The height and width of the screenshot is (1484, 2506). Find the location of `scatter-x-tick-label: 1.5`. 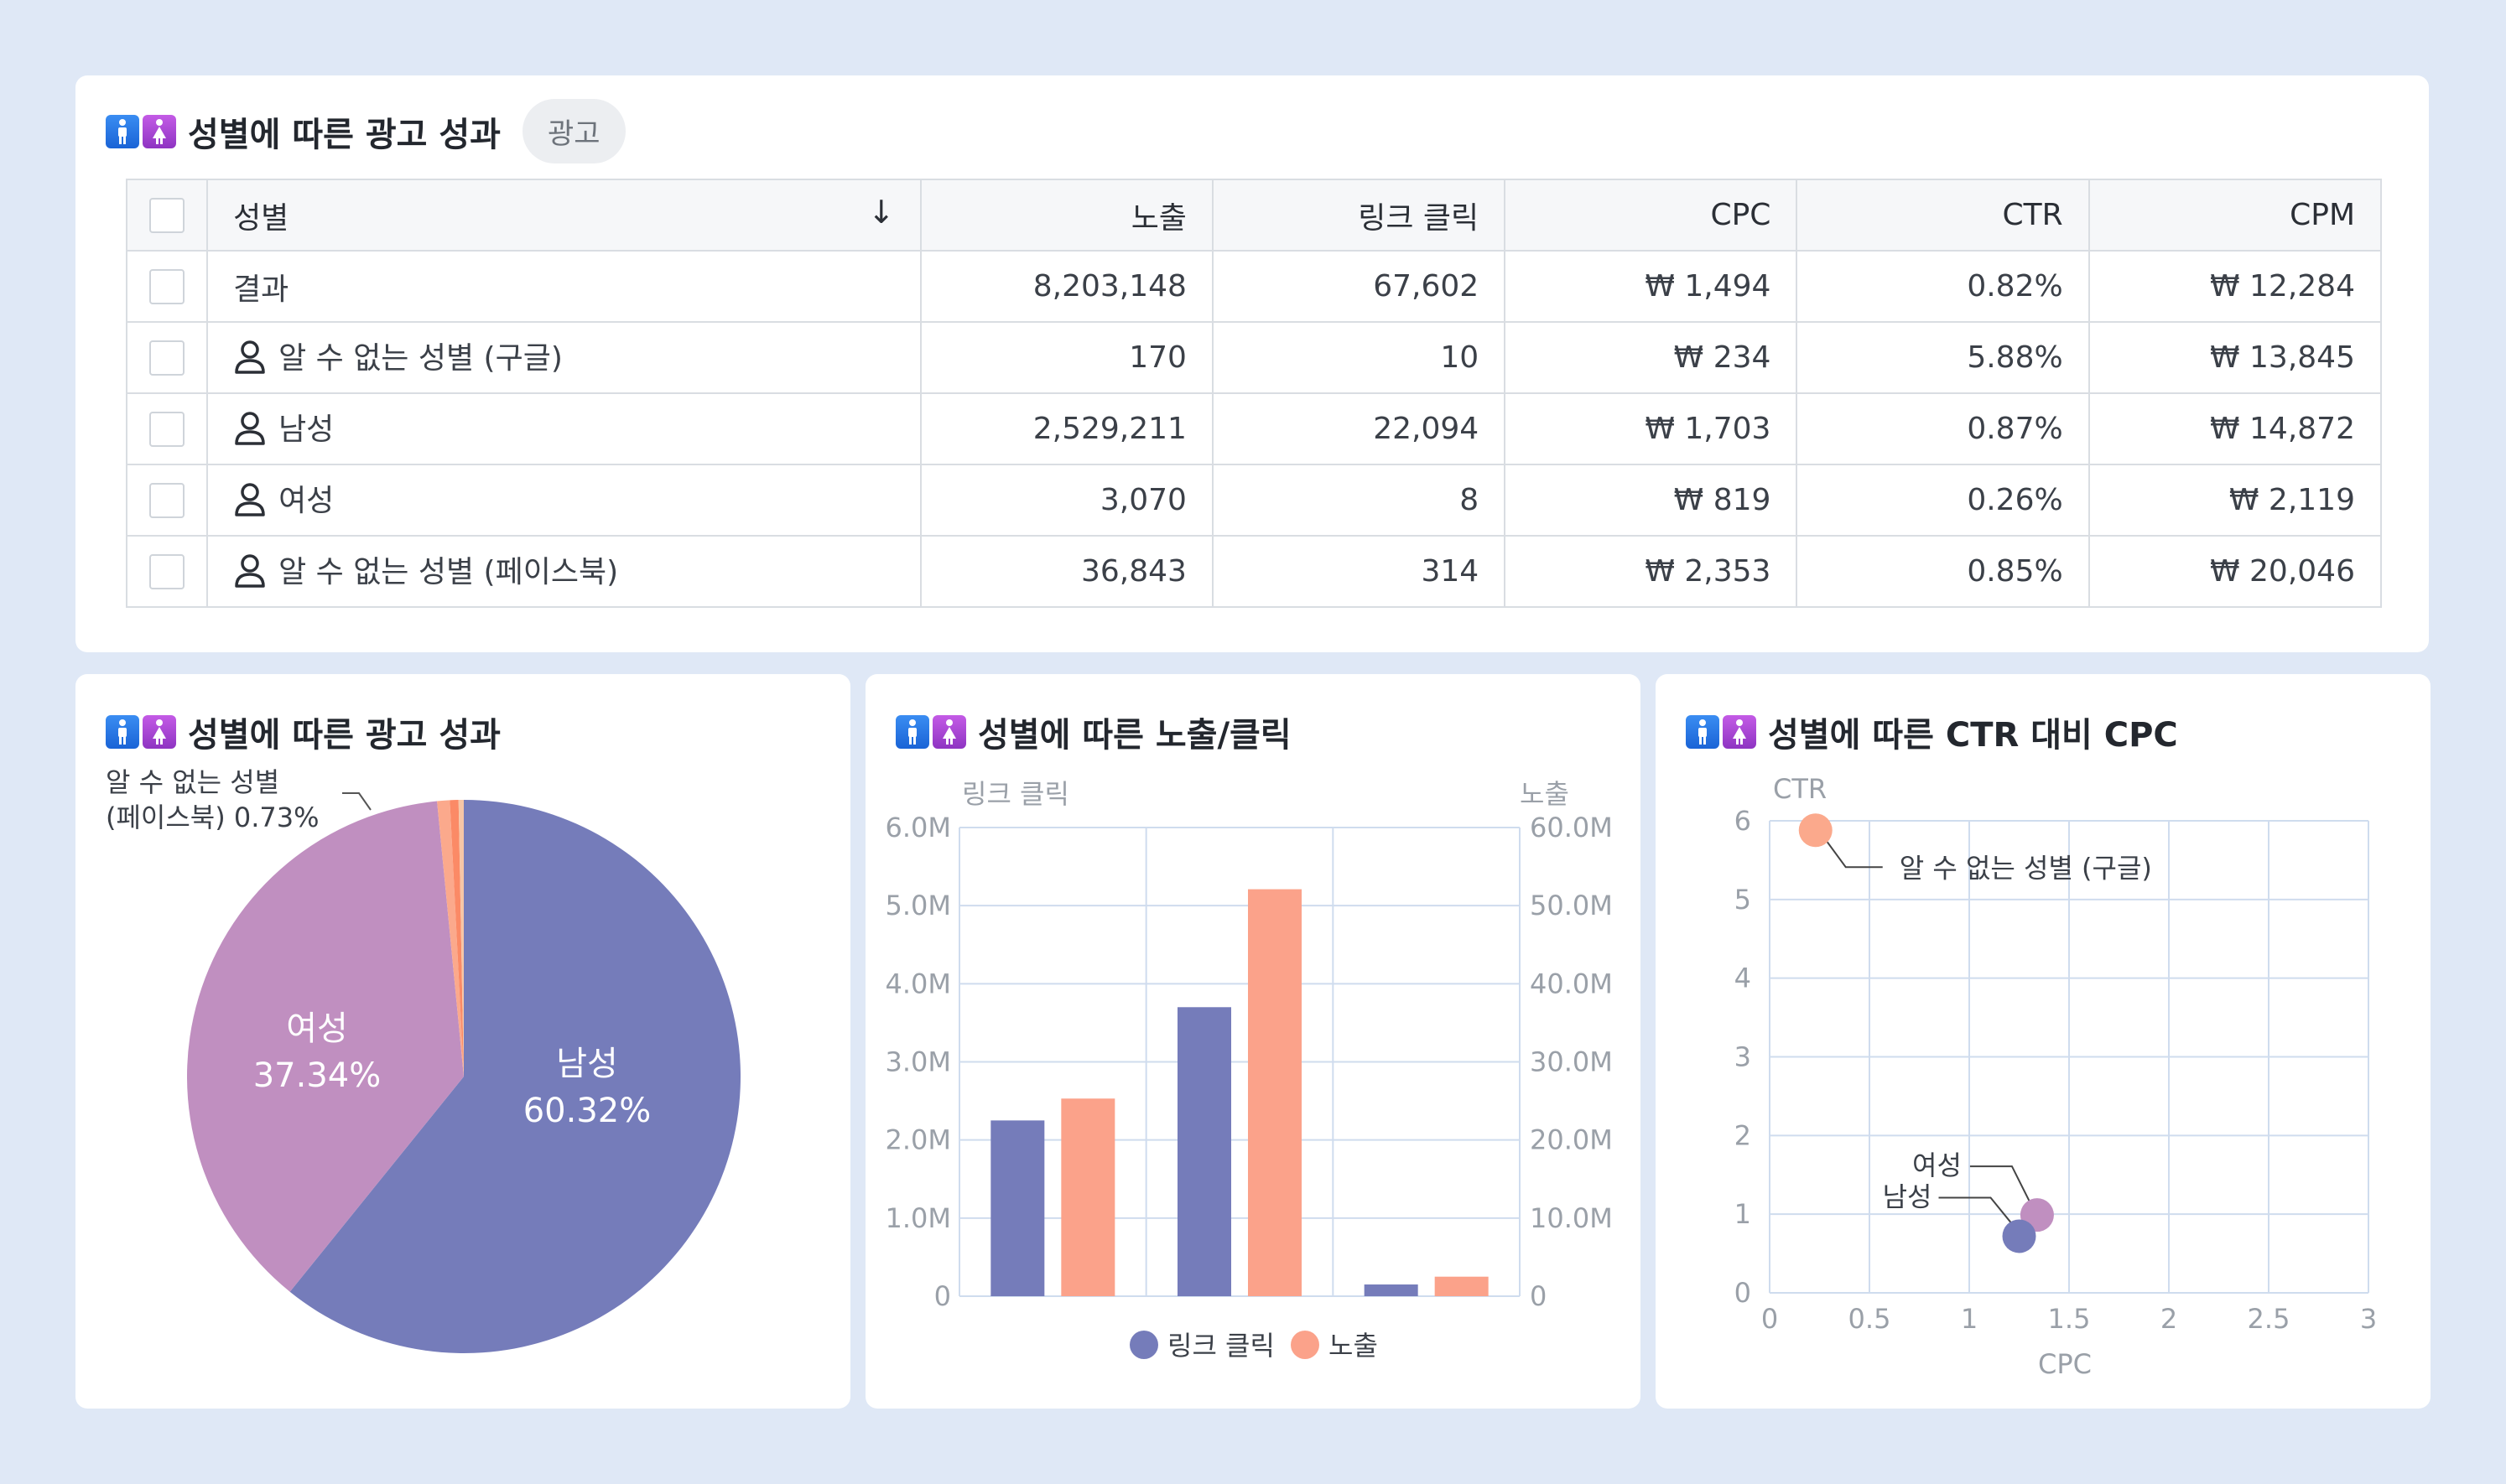

scatter-x-tick-label: 1.5 is located at coordinates (2069, 1319).